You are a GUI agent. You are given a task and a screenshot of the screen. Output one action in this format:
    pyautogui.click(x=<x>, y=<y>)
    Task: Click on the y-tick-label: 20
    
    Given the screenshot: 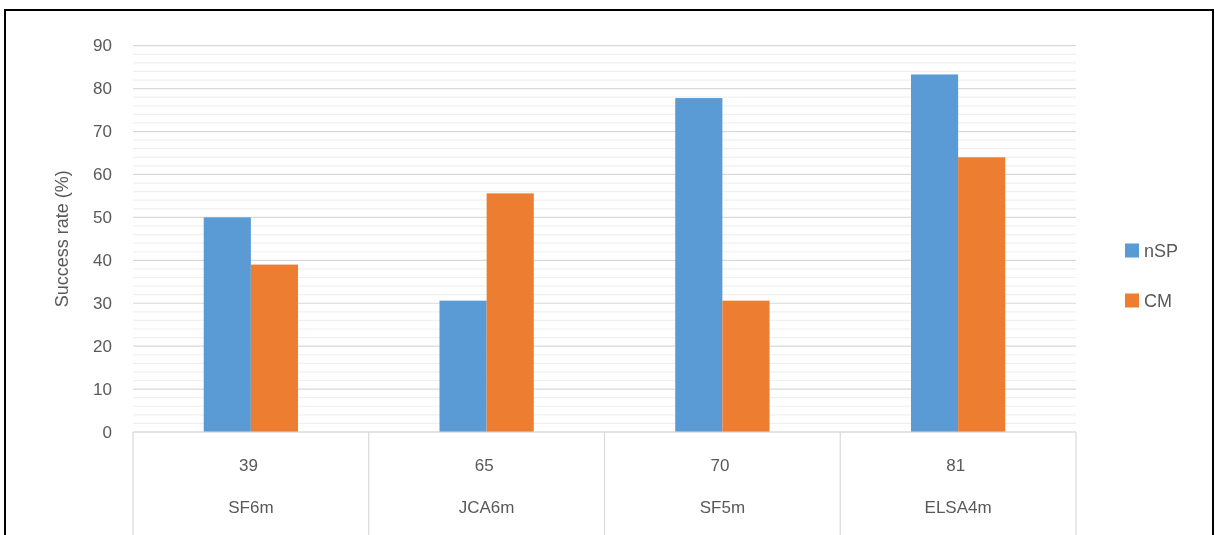 What is the action you would take?
    pyautogui.click(x=102, y=346)
    